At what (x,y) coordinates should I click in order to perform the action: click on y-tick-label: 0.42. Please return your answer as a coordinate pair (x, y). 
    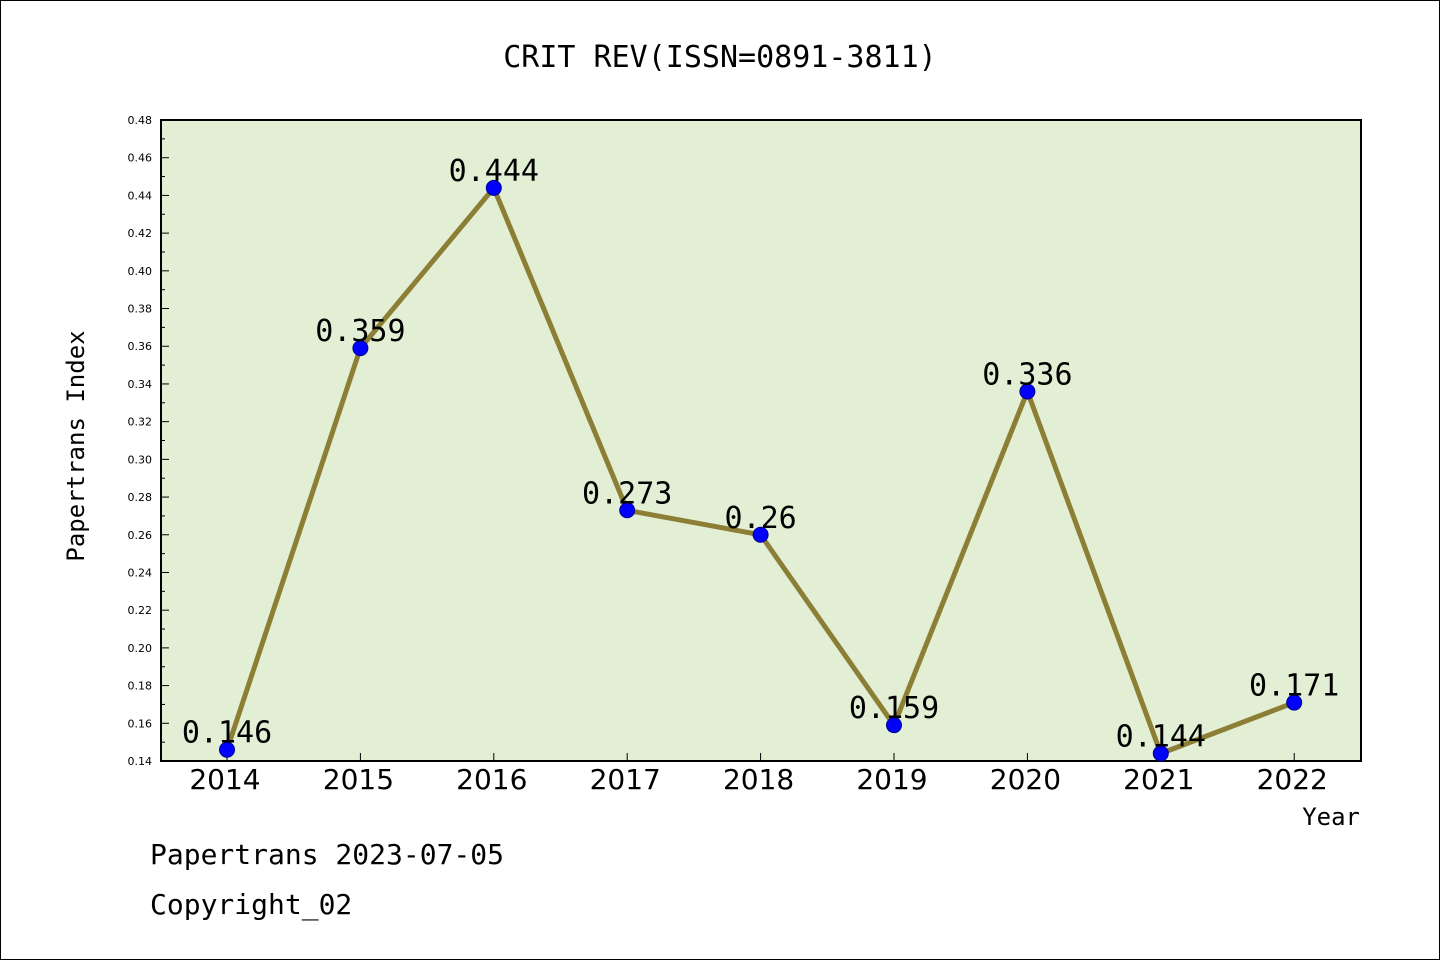
    Looking at the image, I should click on (140, 233).